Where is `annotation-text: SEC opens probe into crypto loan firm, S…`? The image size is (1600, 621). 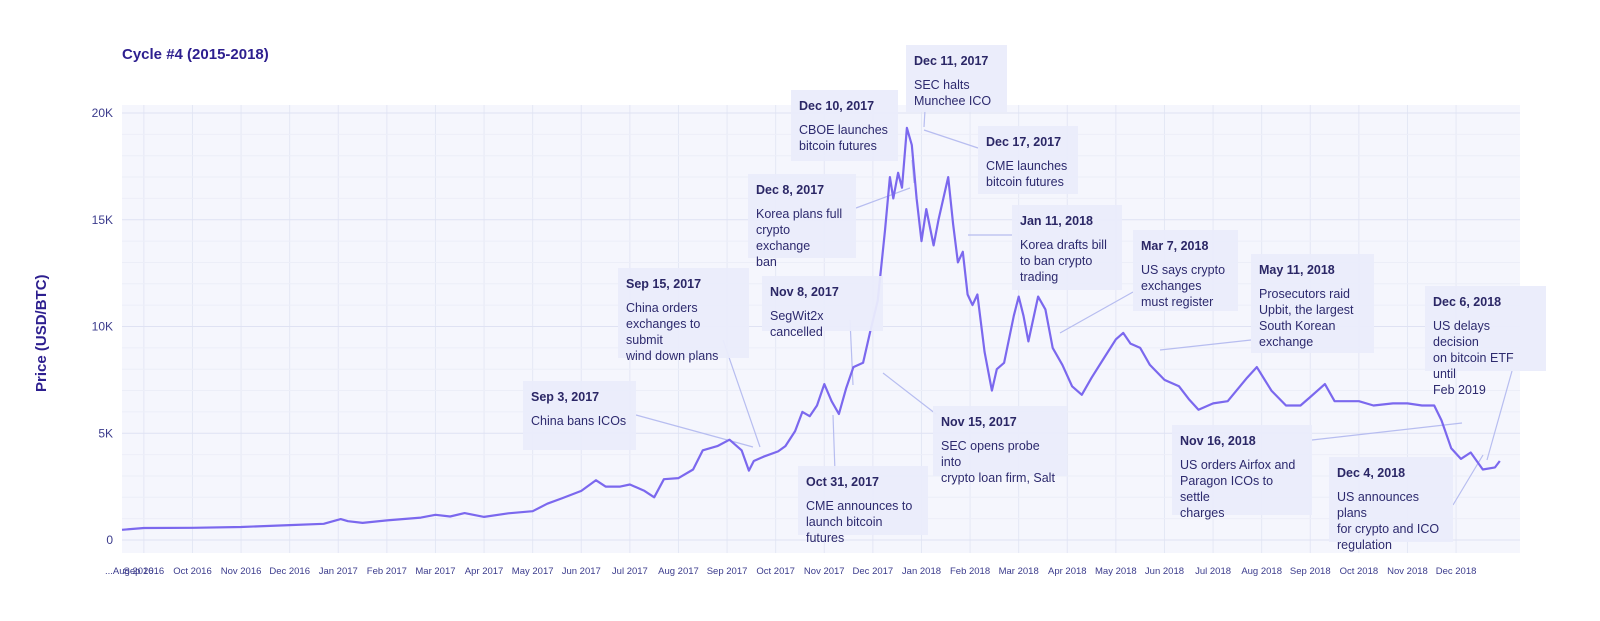 annotation-text: SEC opens probe into crypto loan firm, S… is located at coordinates (998, 462).